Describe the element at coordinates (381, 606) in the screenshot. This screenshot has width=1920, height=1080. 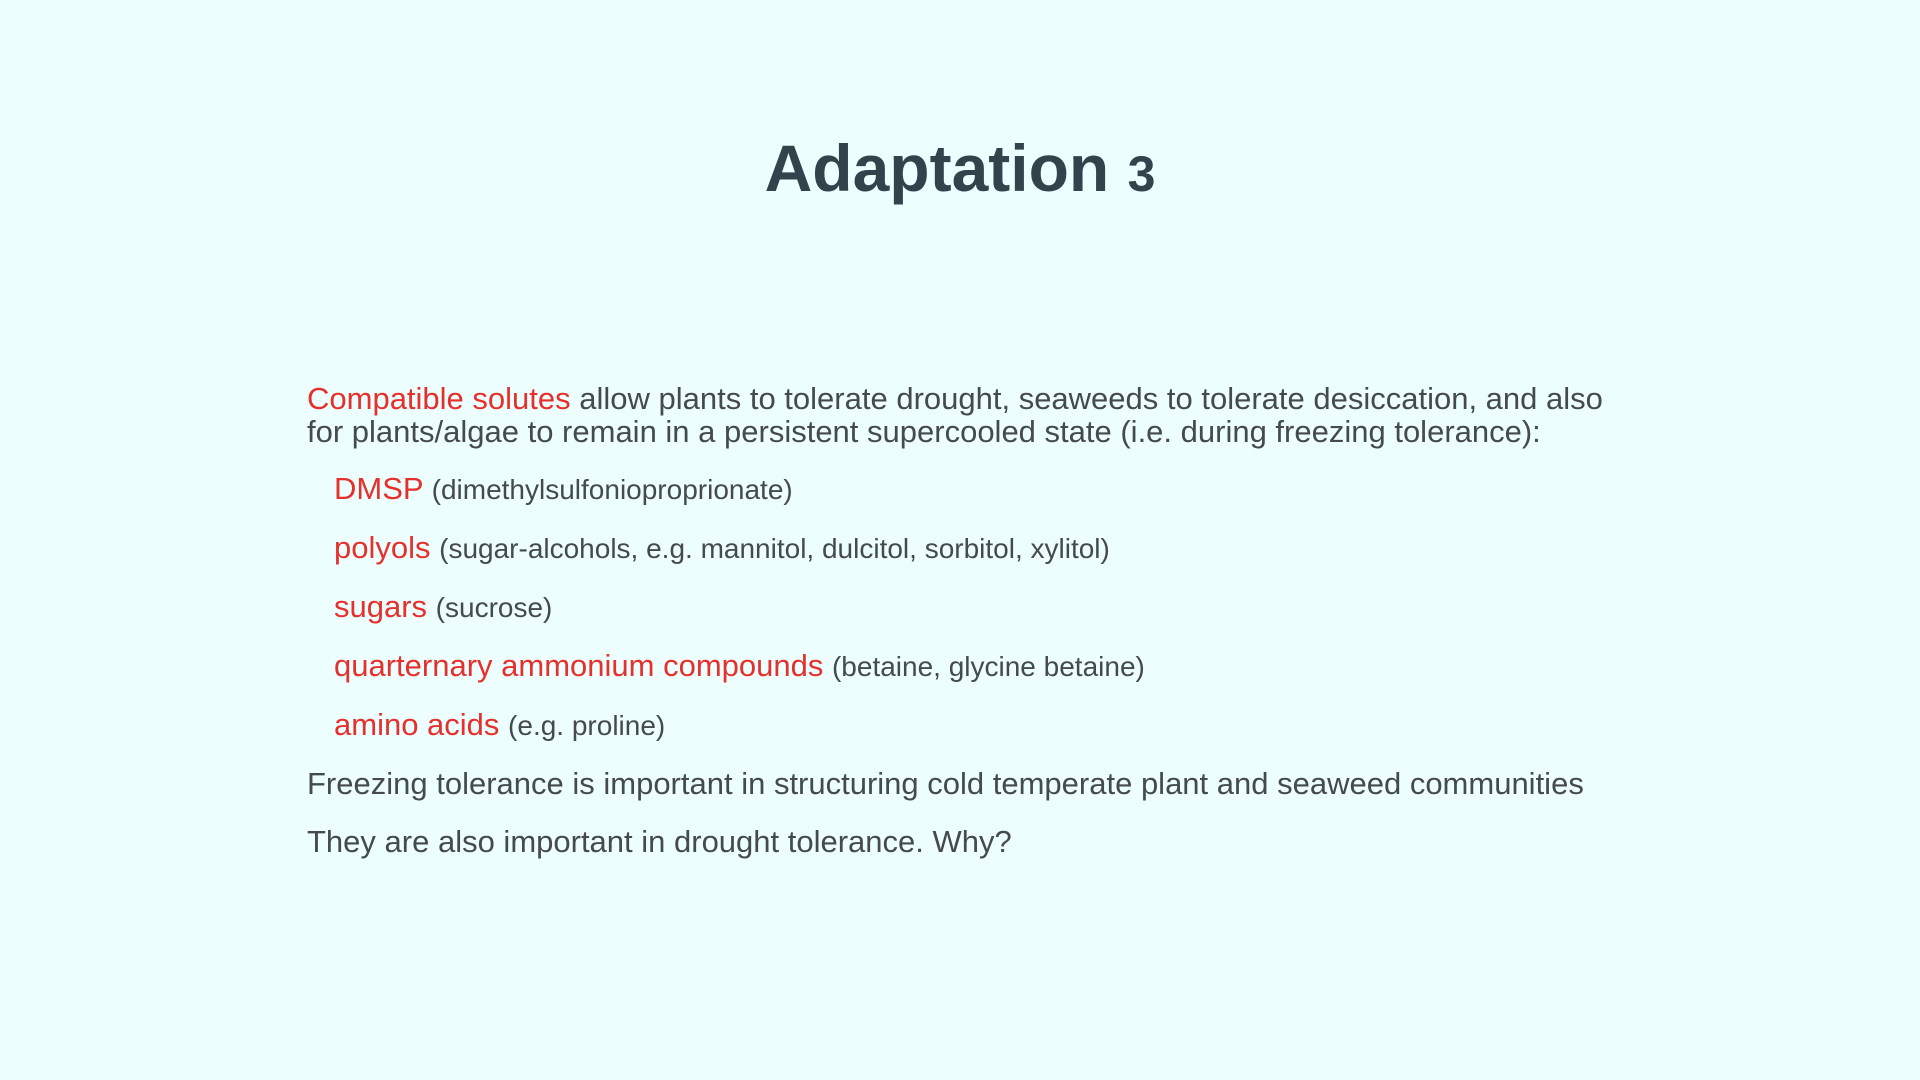
I see `list-item-term: sugars` at that location.